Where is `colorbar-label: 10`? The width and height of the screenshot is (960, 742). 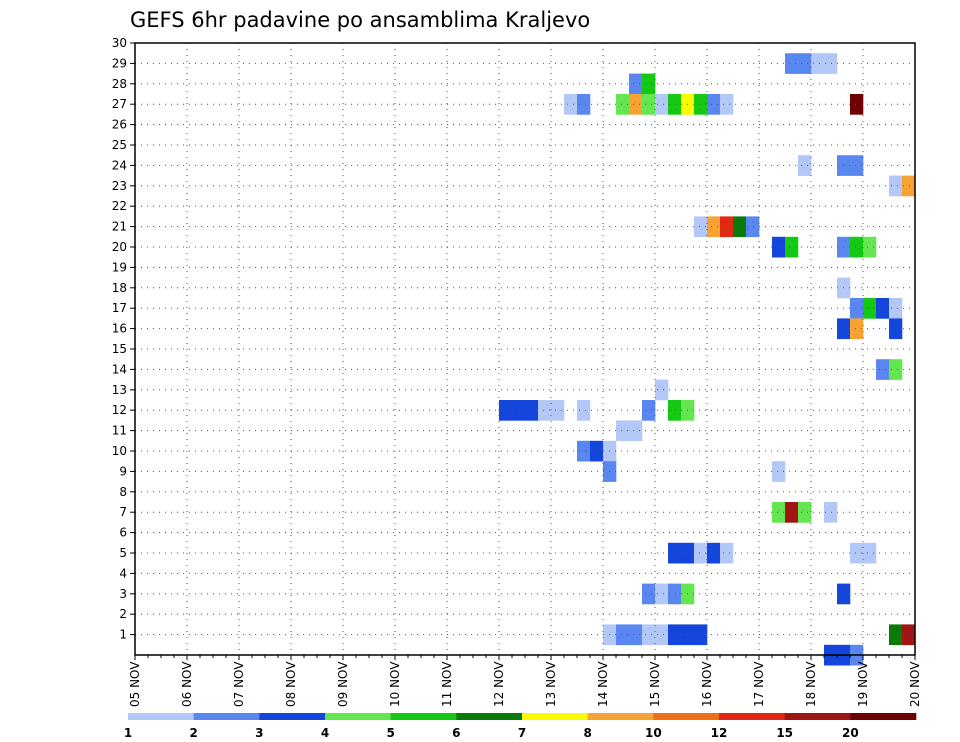 colorbar-label: 10 is located at coordinates (653, 733).